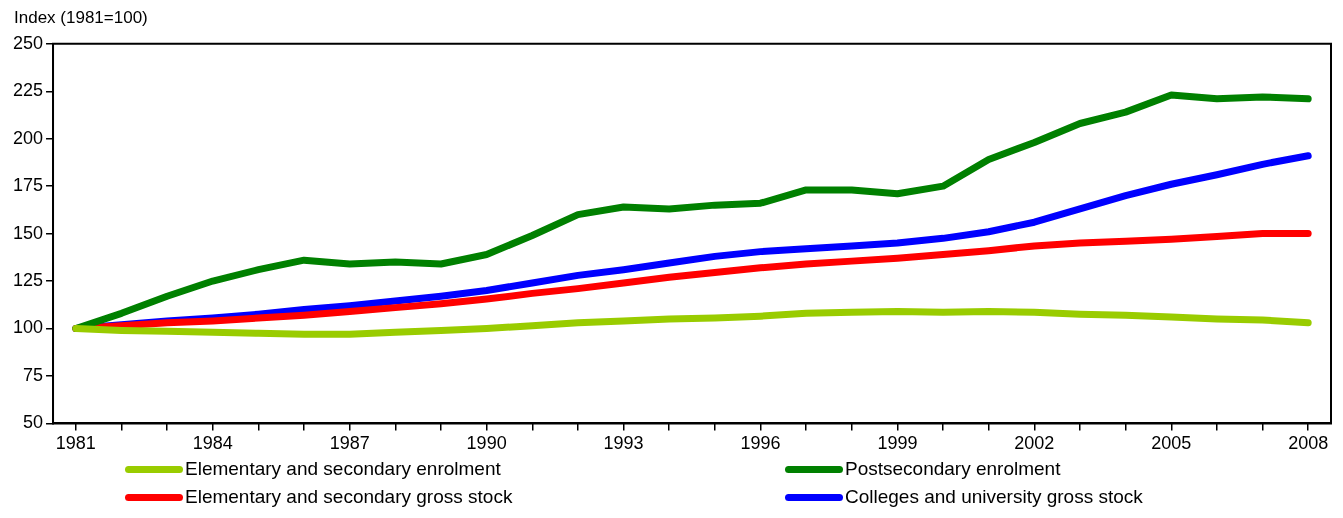 The width and height of the screenshot is (1343, 518). What do you see at coordinates (994, 497) in the screenshot?
I see `legend-label: Colleges and university gross stock` at bounding box center [994, 497].